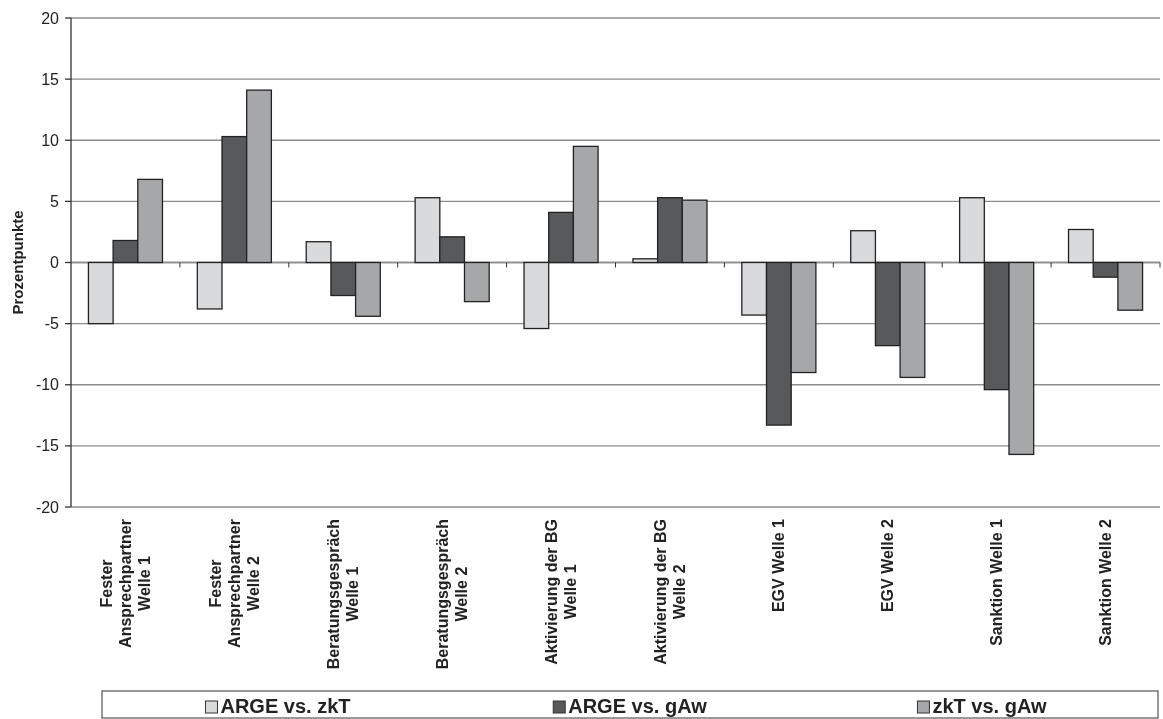 The image size is (1163, 719). I want to click on x-tick-label: Beratungsgespräch Welle 1, so click(343, 594).